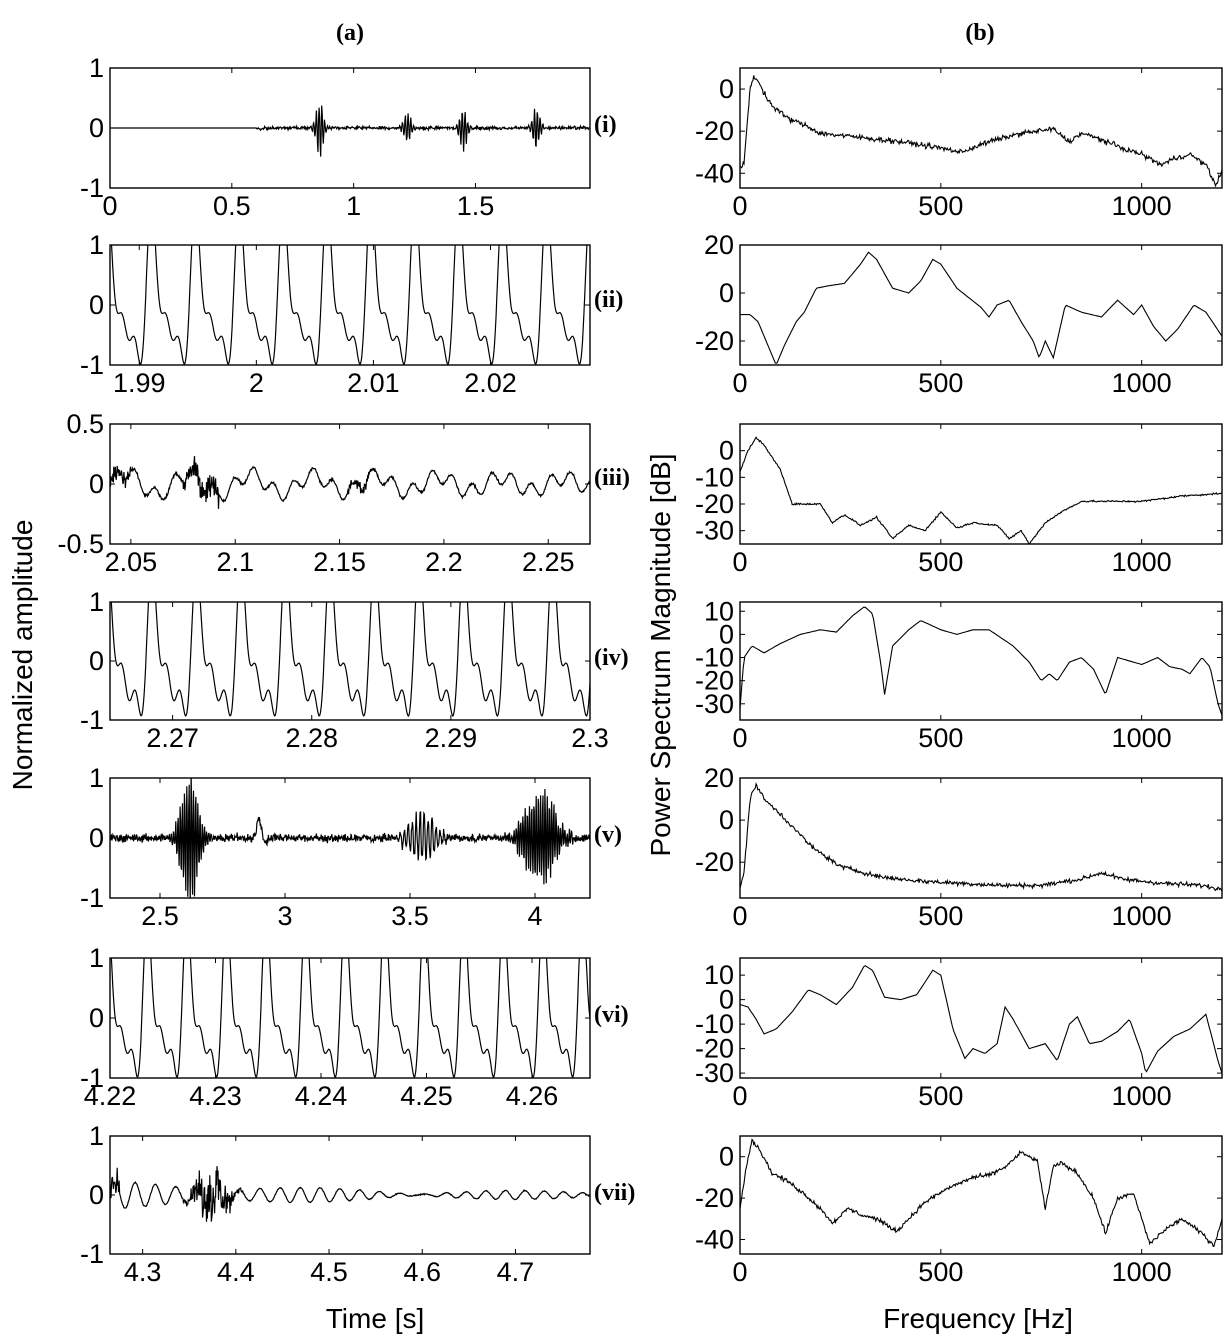 The width and height of the screenshot is (1232, 1339). I want to click on x-tick-label-b-i-2: 1000, so click(1142, 206).